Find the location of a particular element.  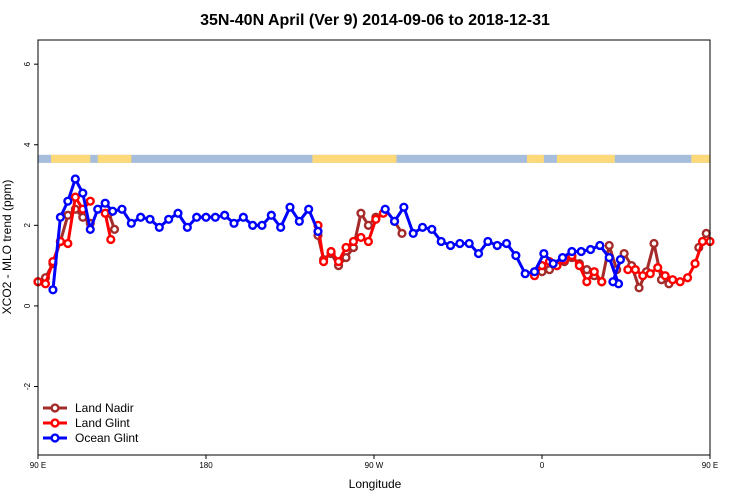

x-tick-label: 0 is located at coordinates (542, 465).